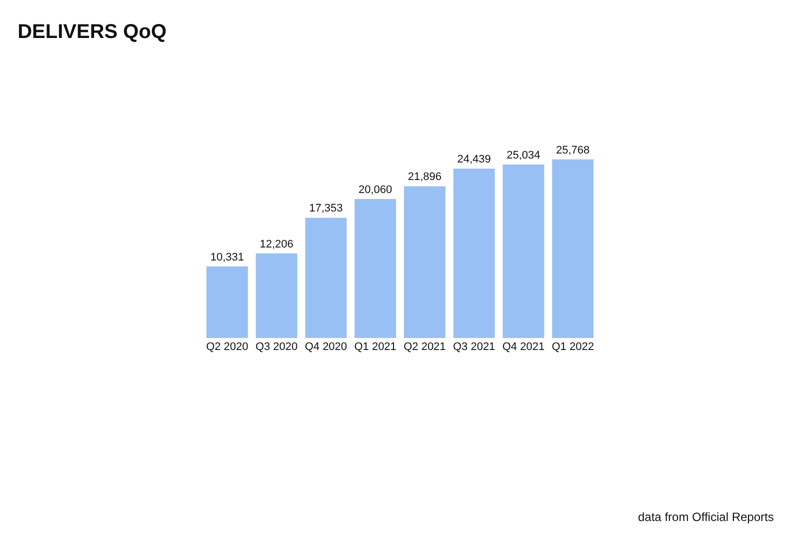  I want to click on x-tick-label: Q3 2020, so click(276, 347).